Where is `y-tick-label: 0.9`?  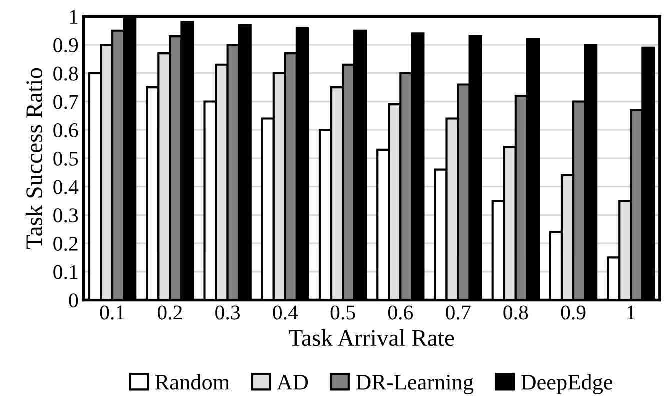
y-tick-label: 0.9 is located at coordinates (66, 45).